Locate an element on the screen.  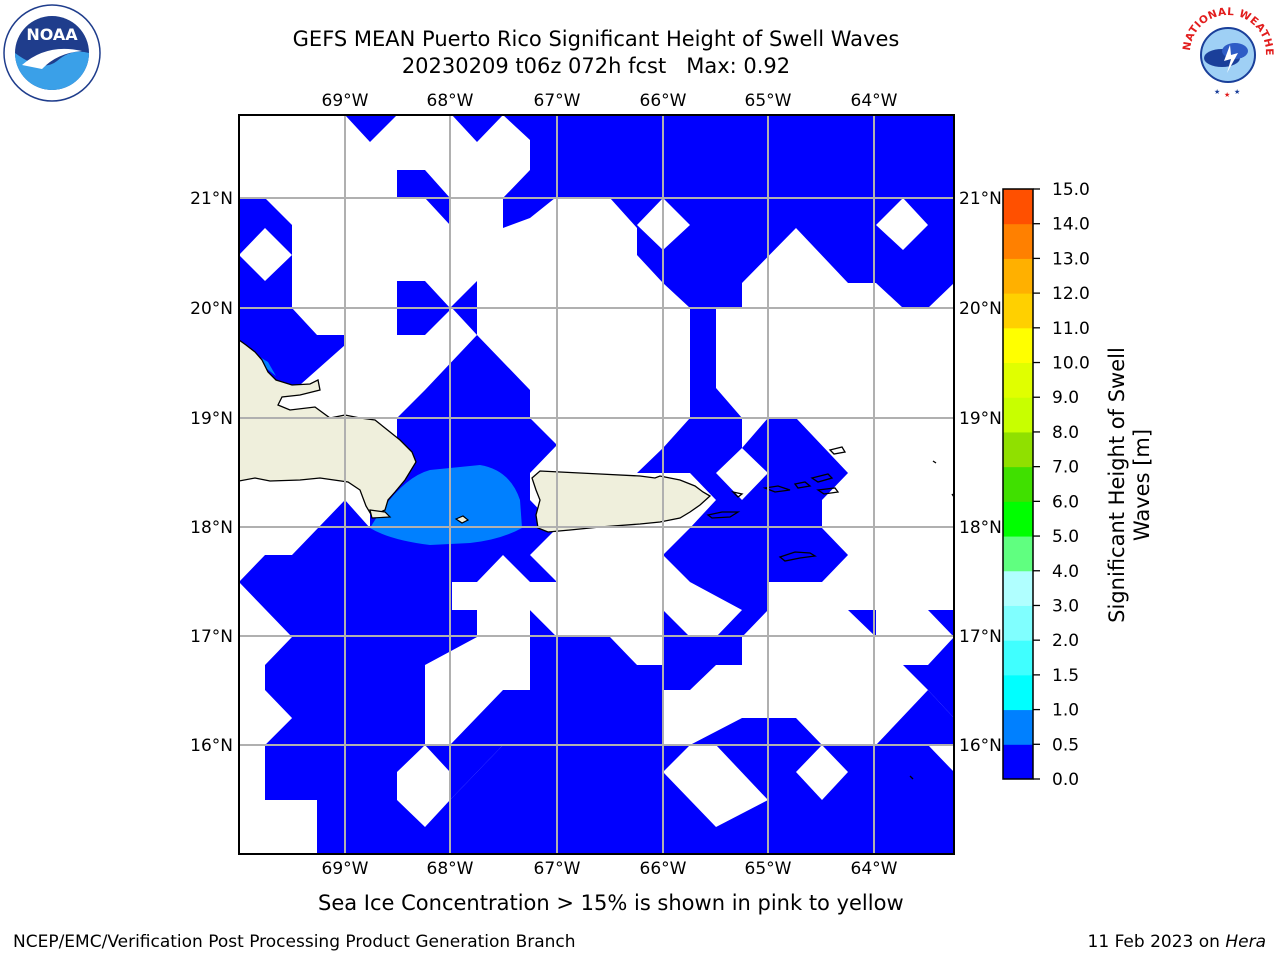
lon-label-bottom-69w: 69°W is located at coordinates (345, 869).